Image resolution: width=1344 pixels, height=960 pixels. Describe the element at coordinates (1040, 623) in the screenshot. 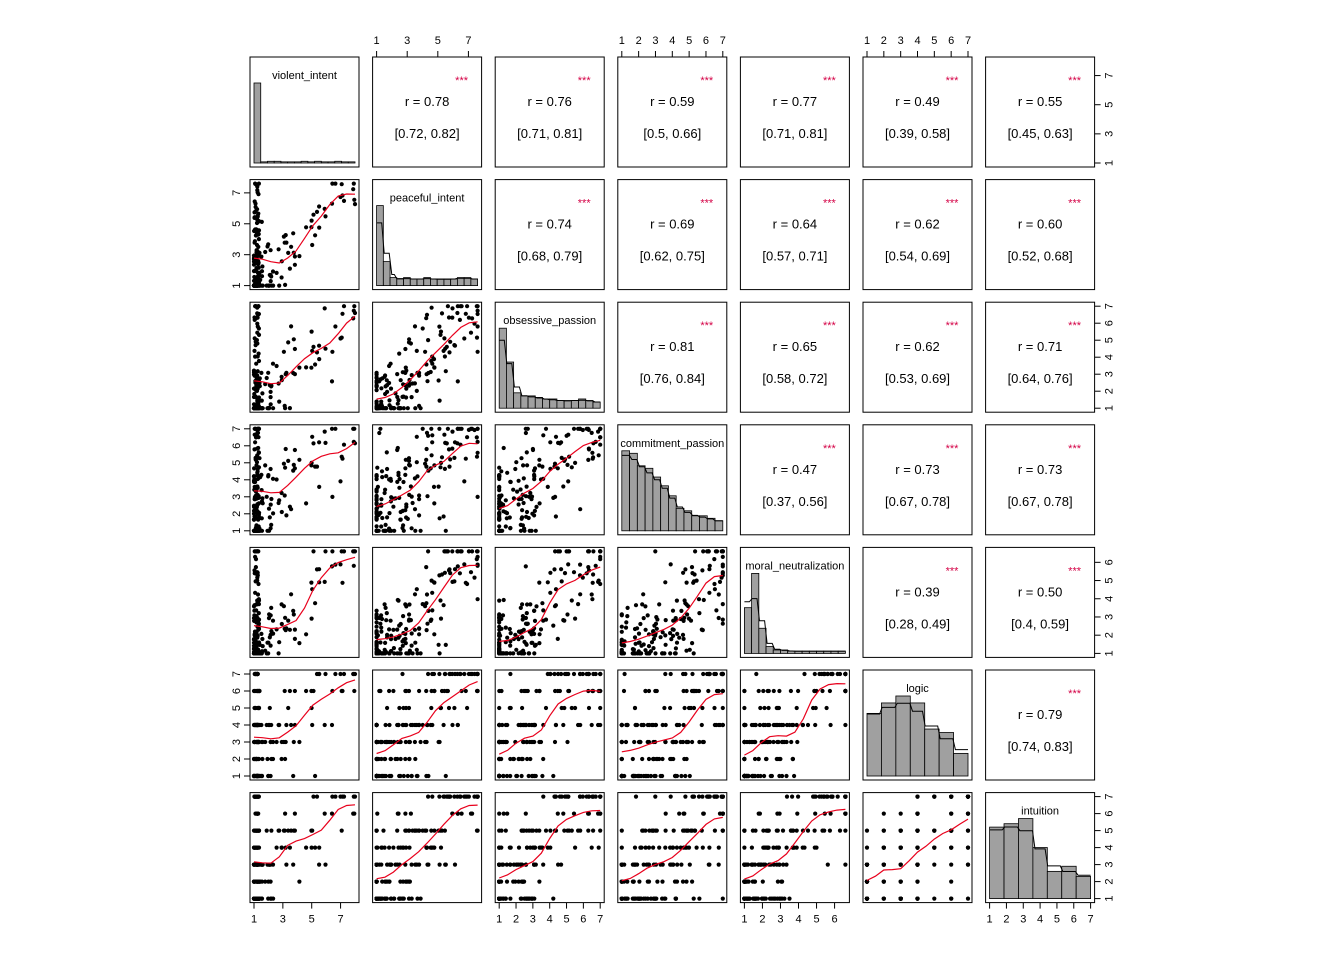

I see `confidence-interval: [0.4, 0.59]` at that location.